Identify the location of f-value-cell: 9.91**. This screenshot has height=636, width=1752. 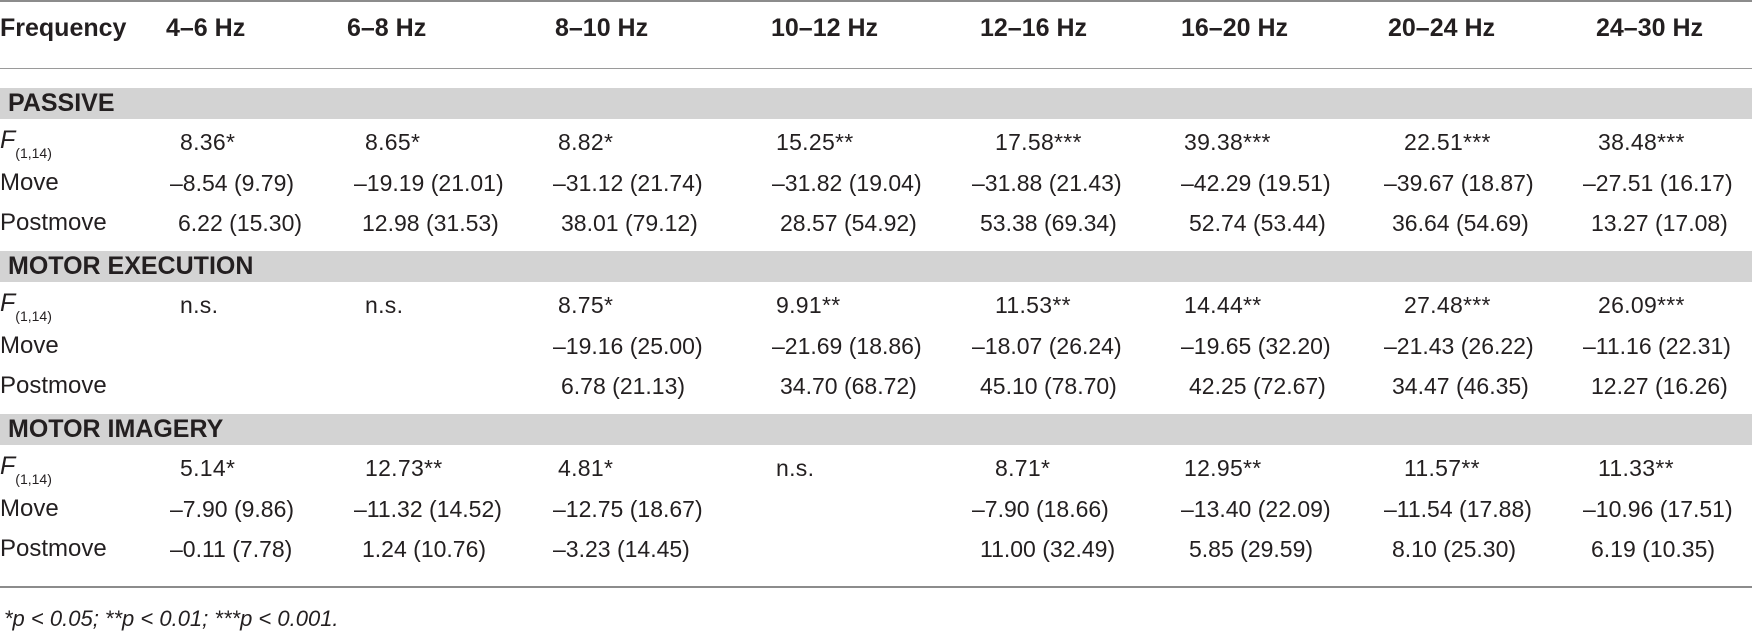
(808, 305).